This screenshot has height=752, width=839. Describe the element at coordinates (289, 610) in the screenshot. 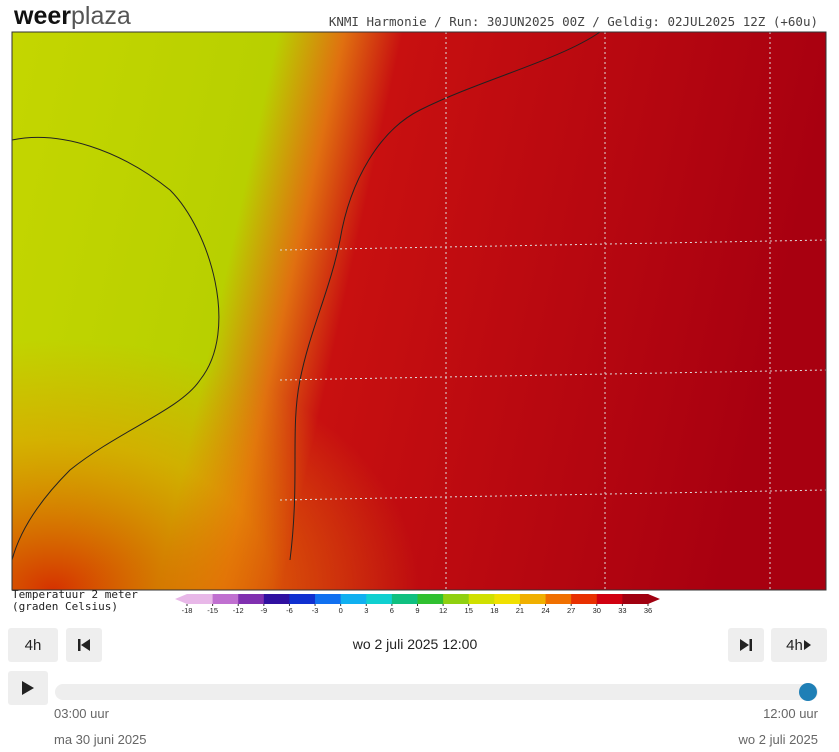

I see `colorbar-tick-label: -6` at that location.